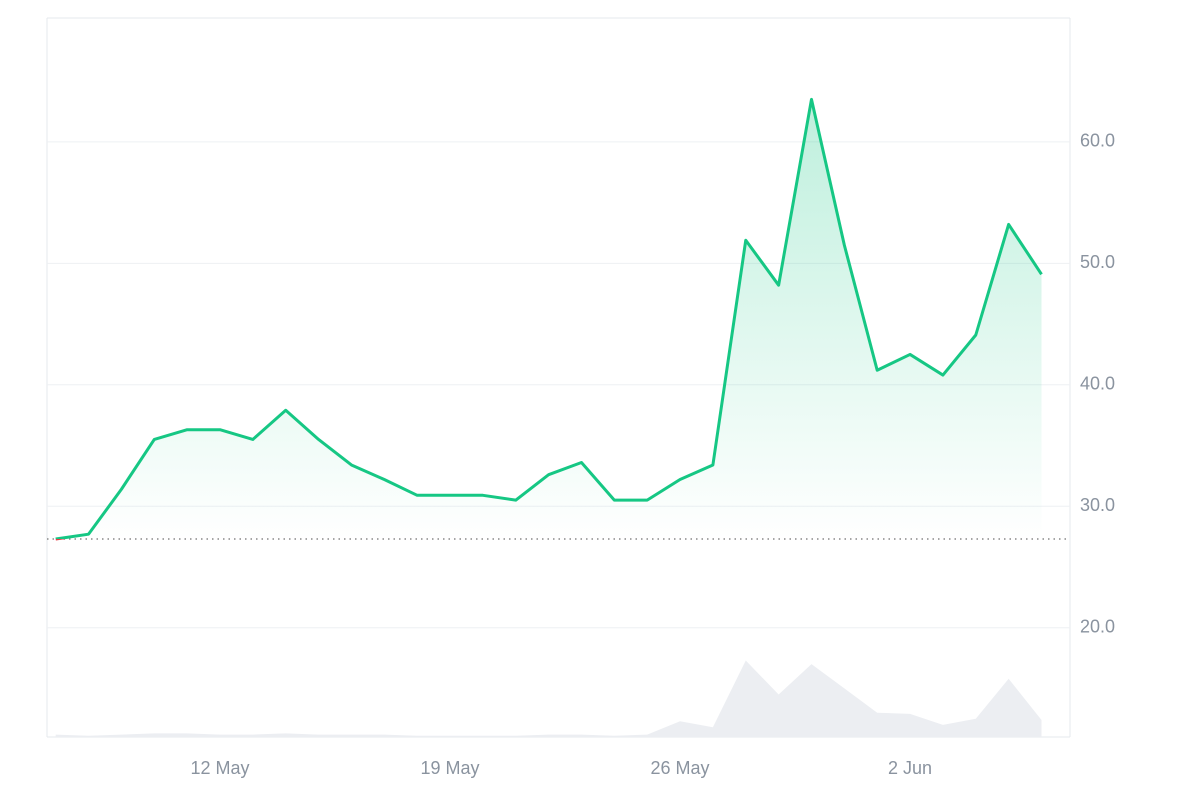 This screenshot has width=1200, height=800. What do you see at coordinates (1097, 141) in the screenshot?
I see `y-tick-label: 60.0` at bounding box center [1097, 141].